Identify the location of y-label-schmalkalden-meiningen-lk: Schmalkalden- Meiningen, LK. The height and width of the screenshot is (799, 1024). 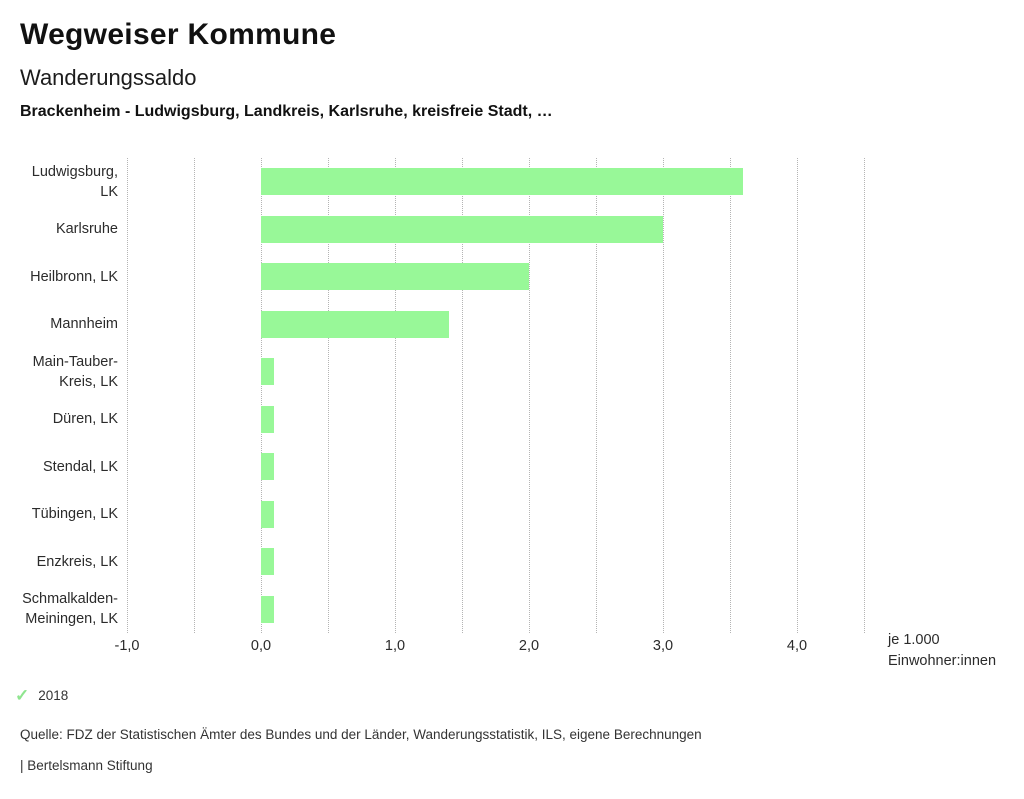
(70, 609).